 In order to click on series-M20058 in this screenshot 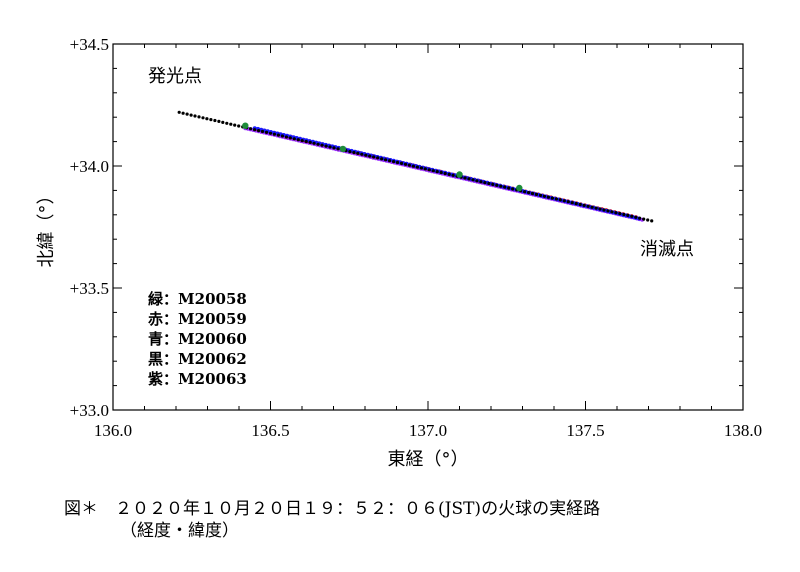, I will do `click(382, 157)`.